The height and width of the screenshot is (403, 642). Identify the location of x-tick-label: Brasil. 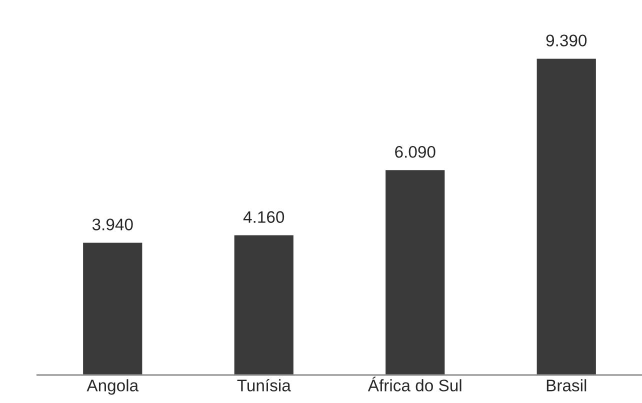
(566, 385).